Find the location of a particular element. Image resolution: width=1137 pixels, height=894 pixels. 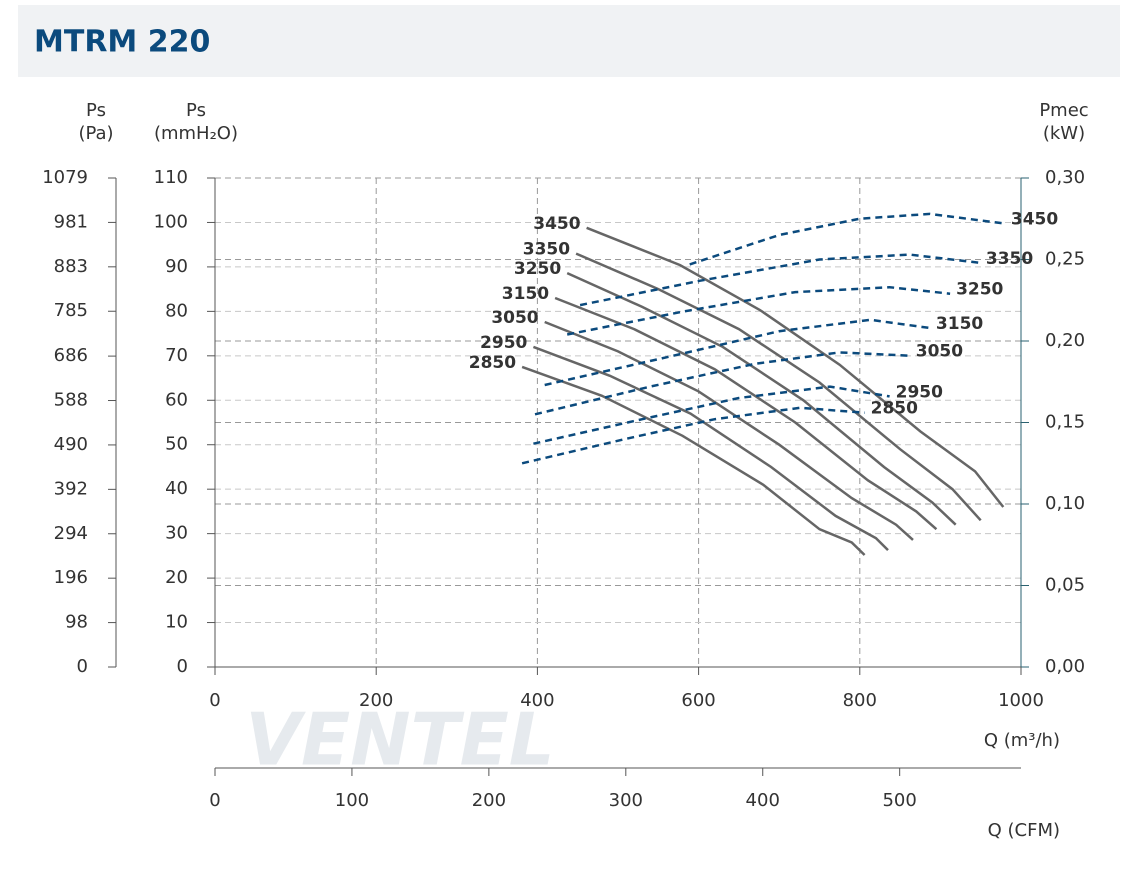

y-tick-label: 110 is located at coordinates (171, 177).